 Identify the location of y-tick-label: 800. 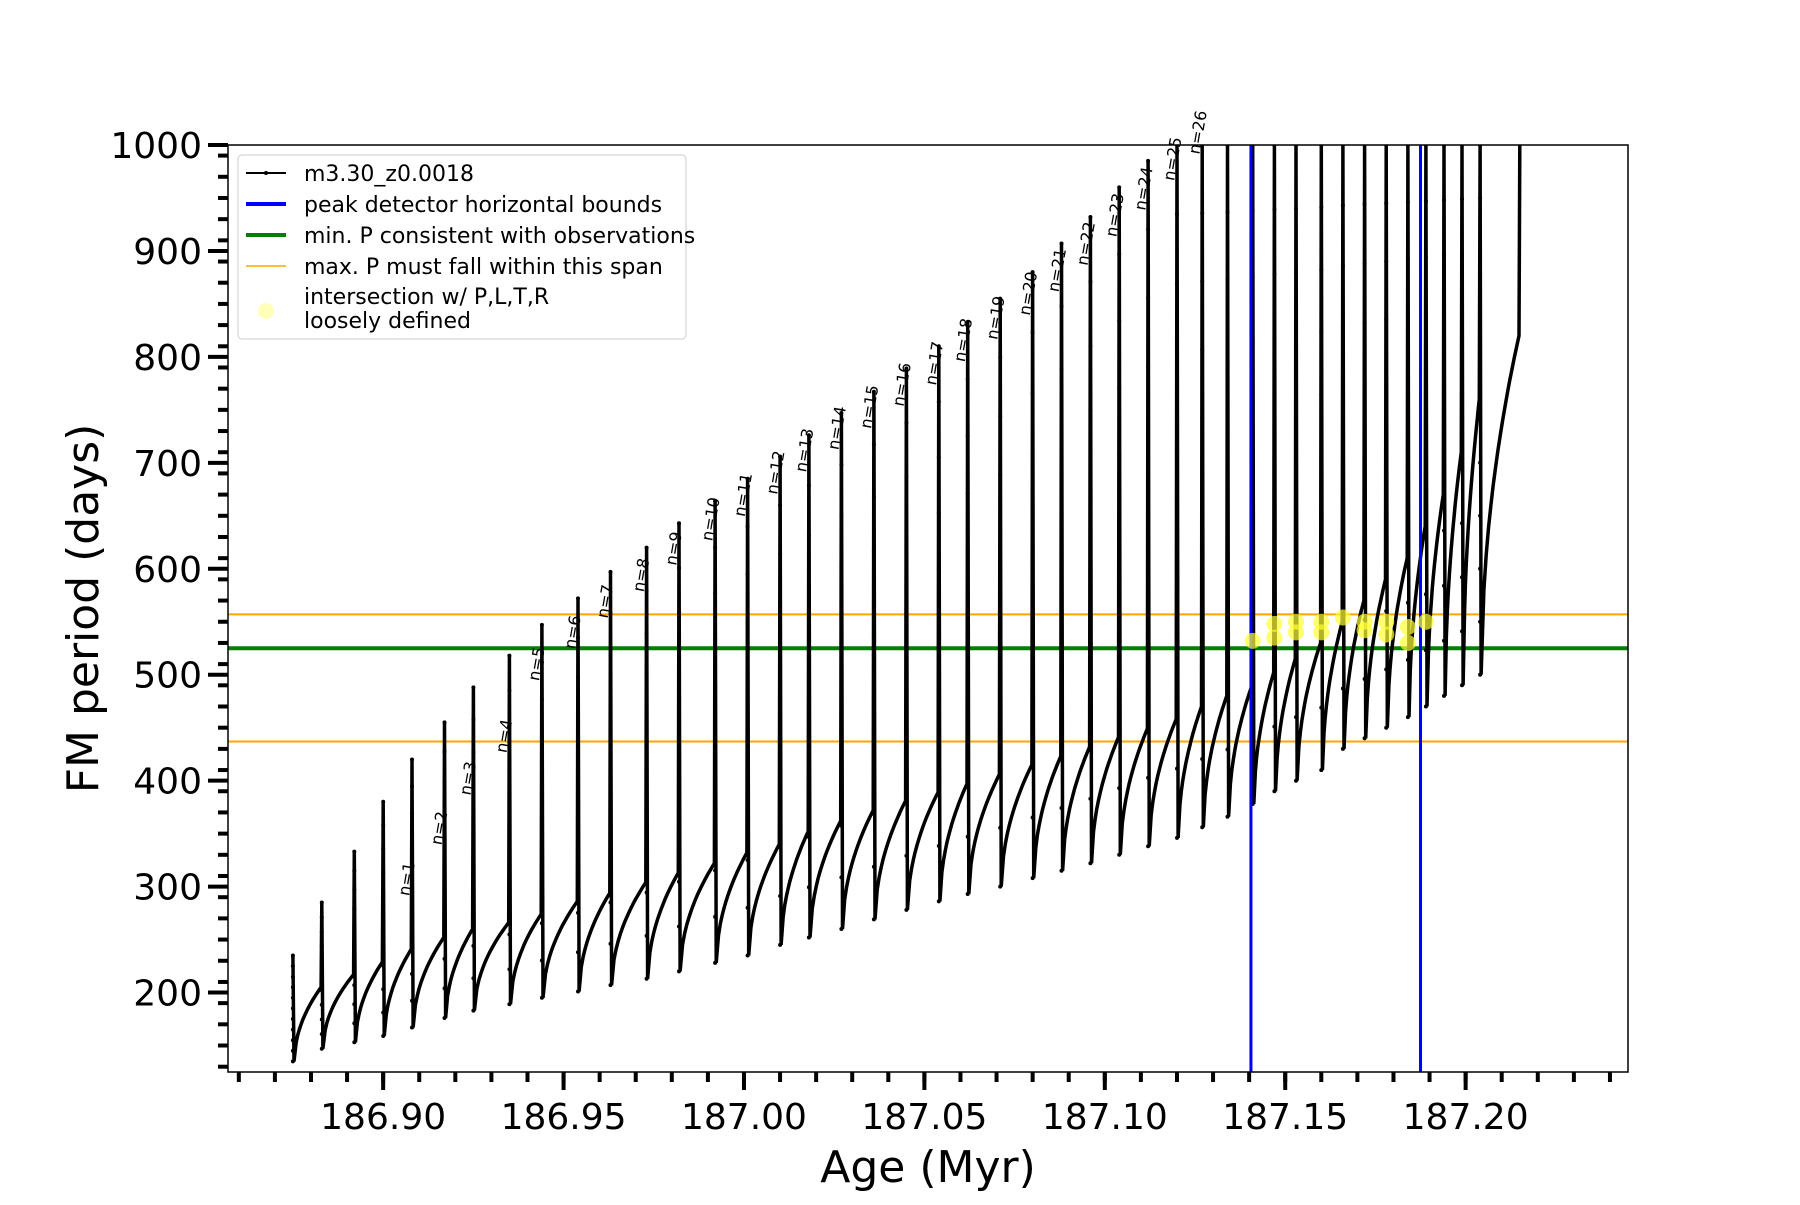
(167, 358).